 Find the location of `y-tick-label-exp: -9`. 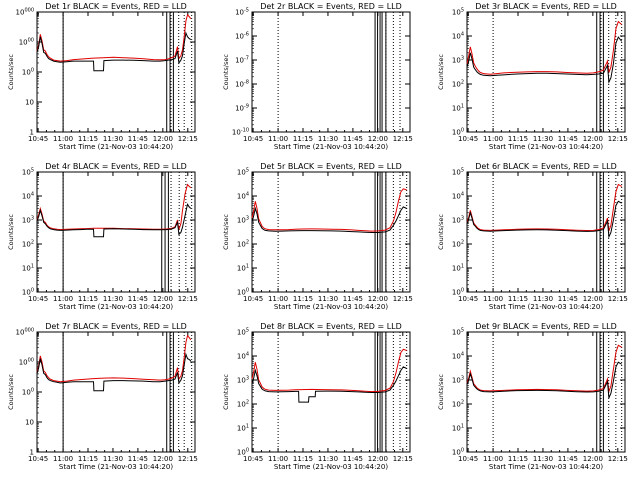

y-tick-label-exp: -9 is located at coordinates (246, 107).